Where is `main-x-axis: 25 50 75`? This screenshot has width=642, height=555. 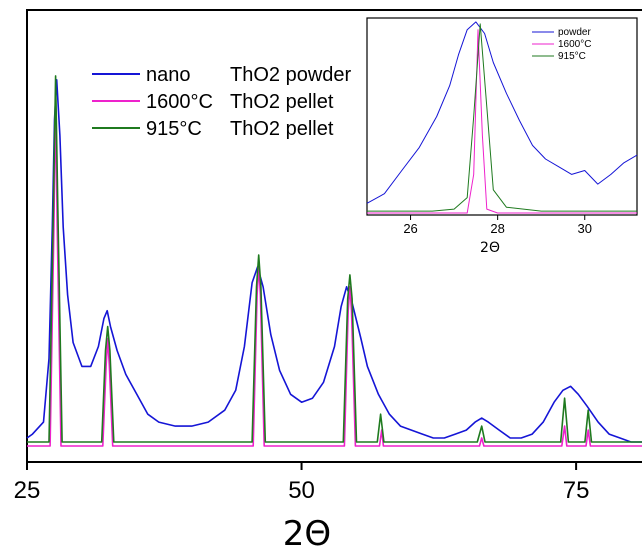 main-x-axis: 25 50 75 is located at coordinates (302, 483).